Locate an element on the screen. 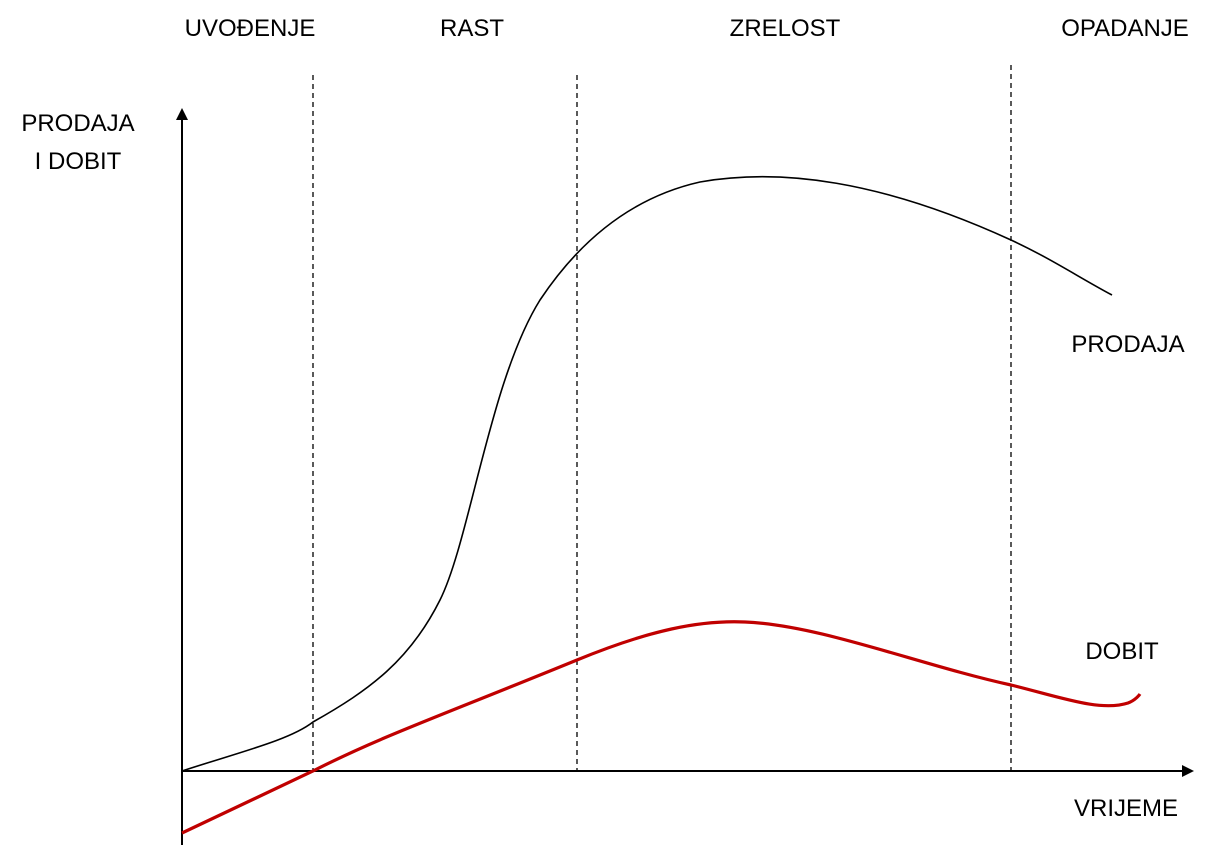  stage-label: OPADANJE is located at coordinates (1125, 28).